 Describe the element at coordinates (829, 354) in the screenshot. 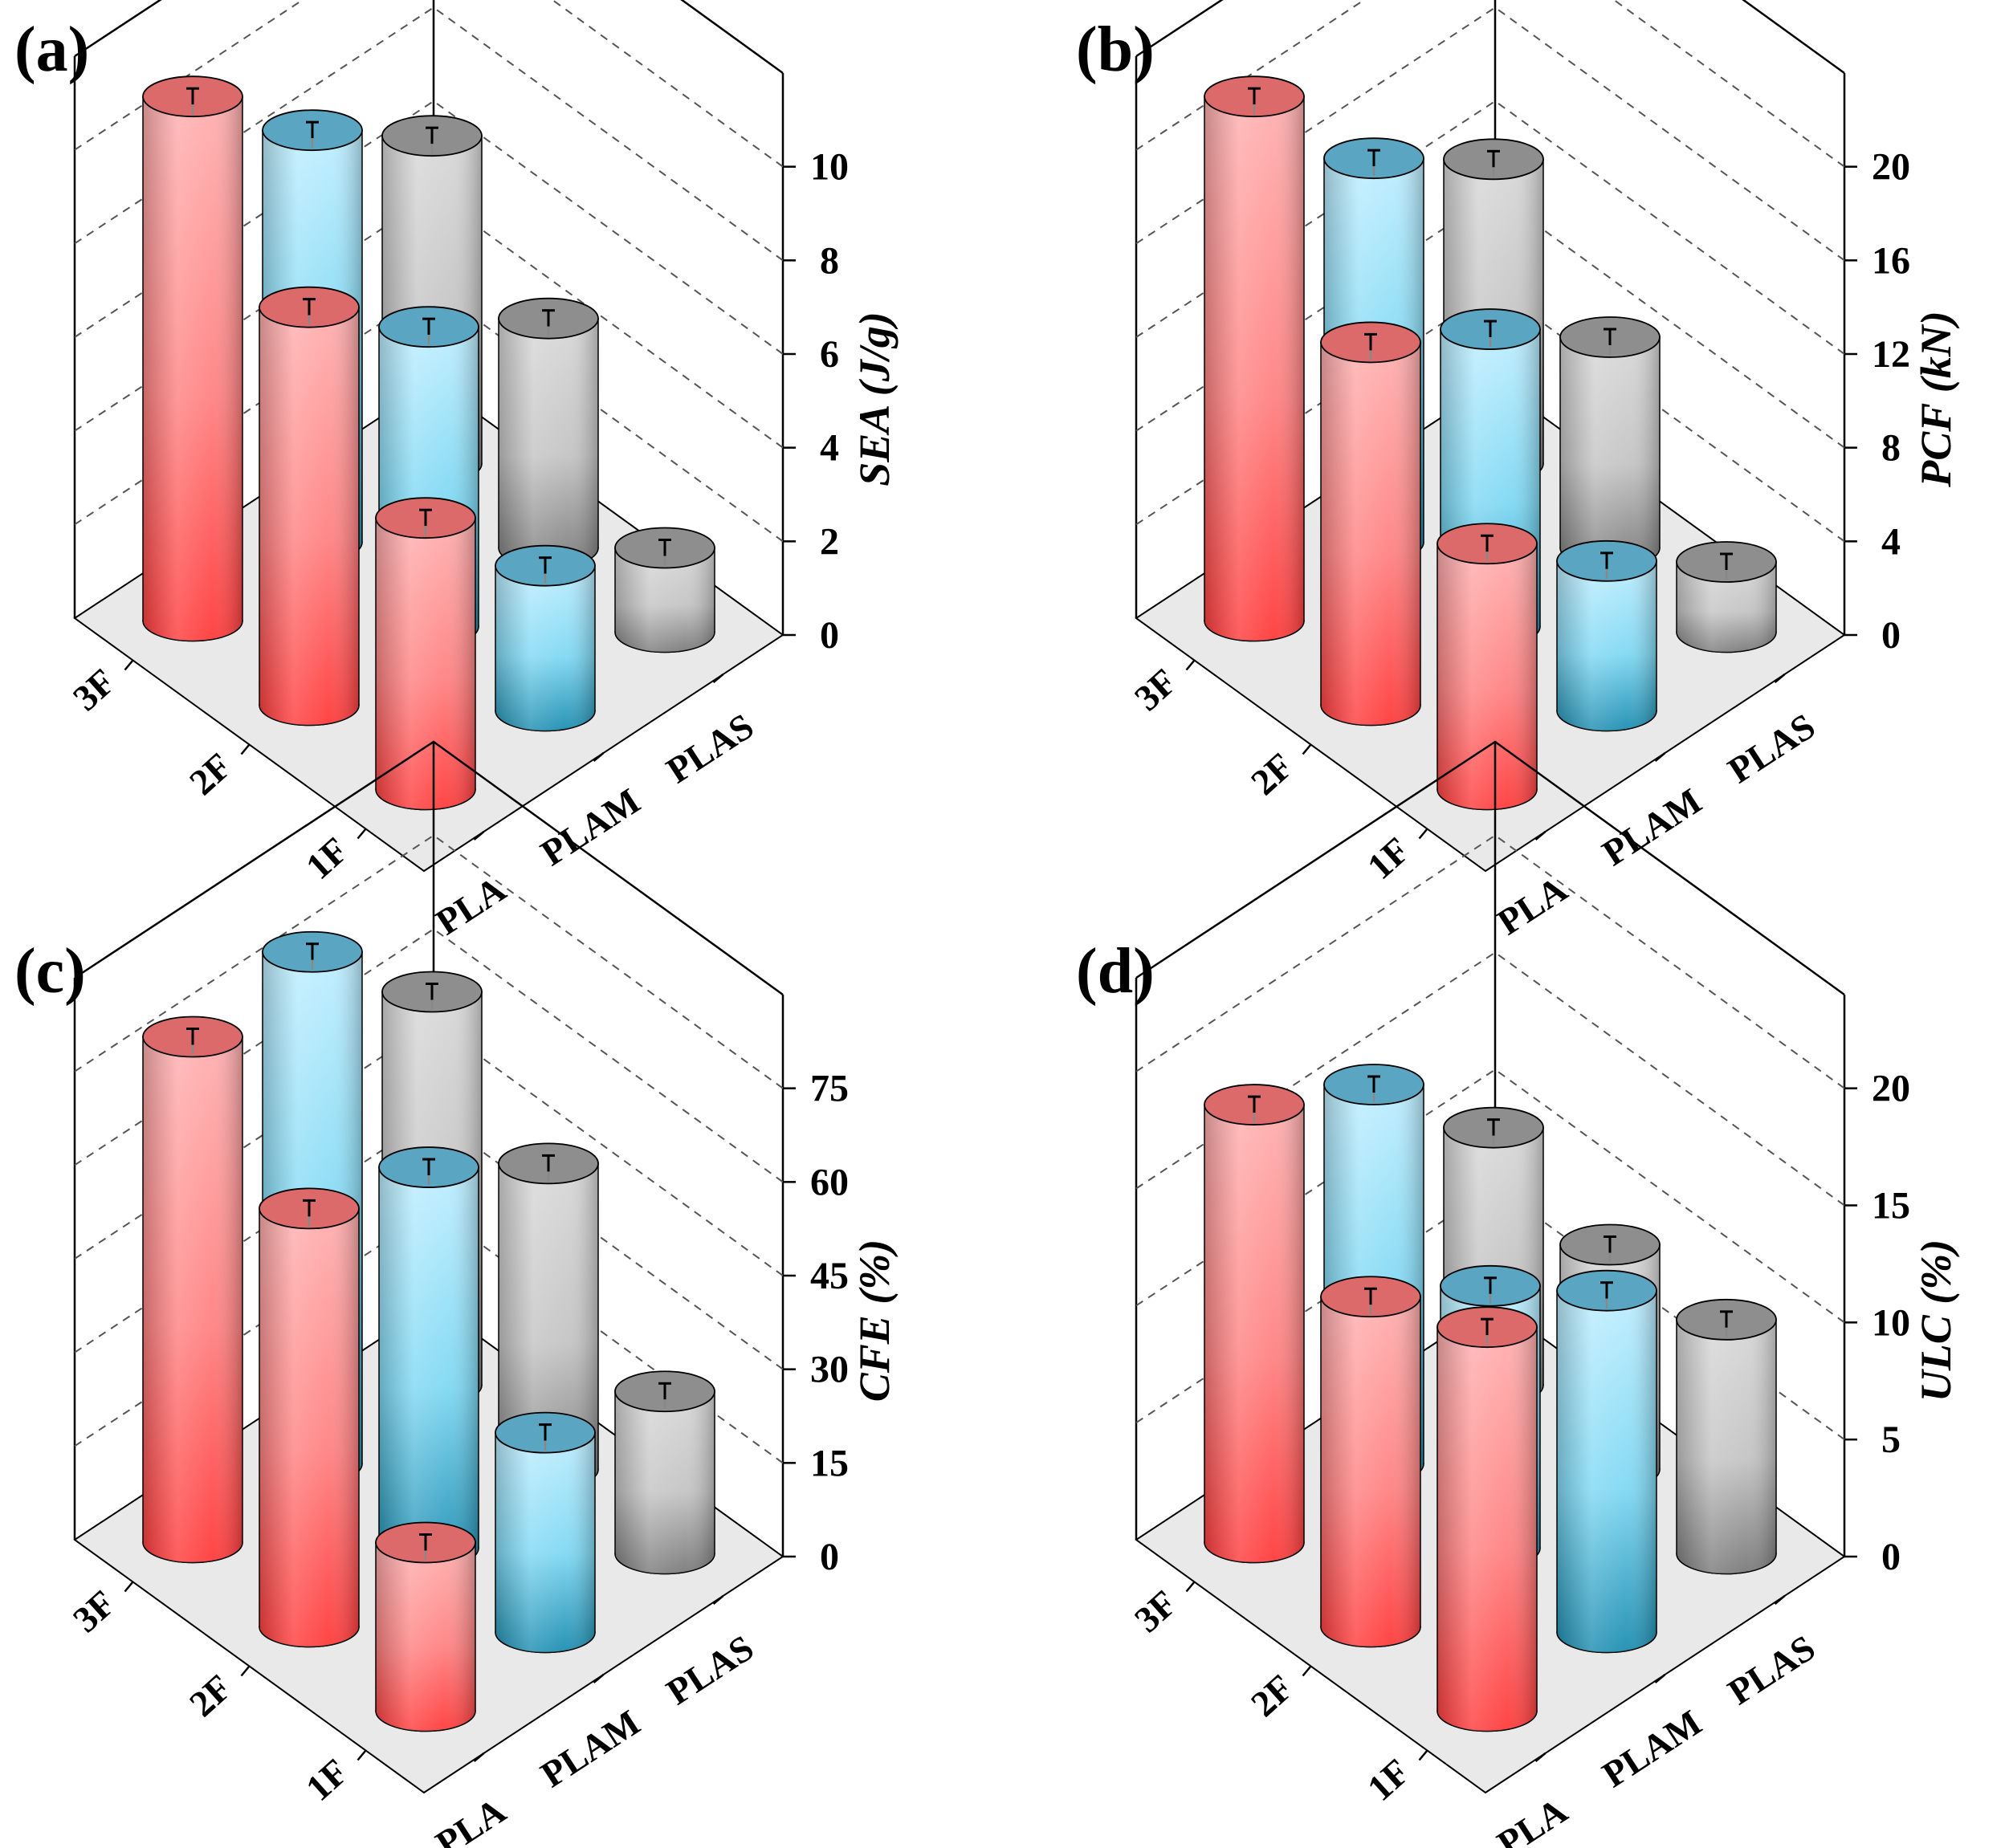

I see `y-tick-label: 6` at that location.